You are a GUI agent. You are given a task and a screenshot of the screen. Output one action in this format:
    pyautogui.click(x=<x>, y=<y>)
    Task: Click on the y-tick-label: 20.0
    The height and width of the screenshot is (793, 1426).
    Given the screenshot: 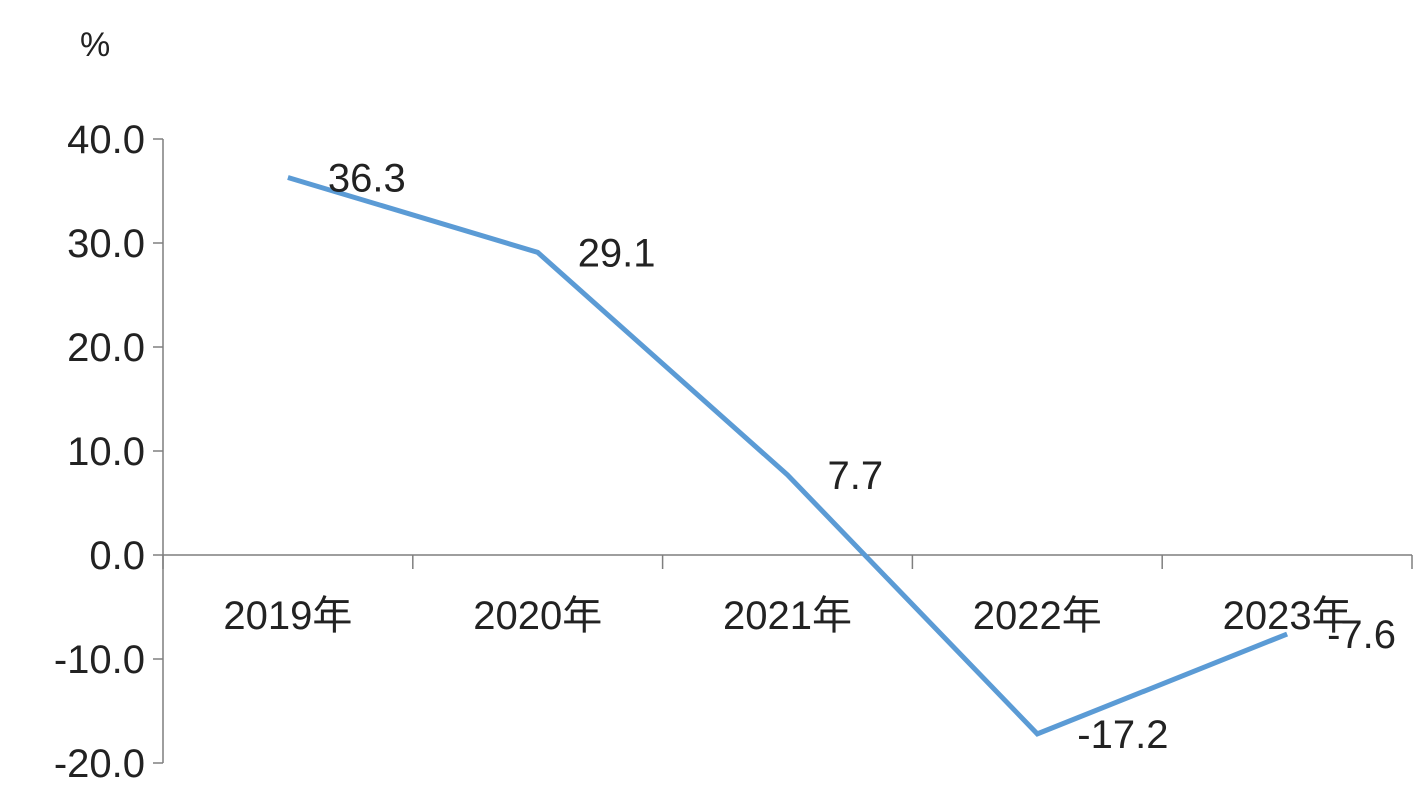 What is the action you would take?
    pyautogui.click(x=106, y=348)
    